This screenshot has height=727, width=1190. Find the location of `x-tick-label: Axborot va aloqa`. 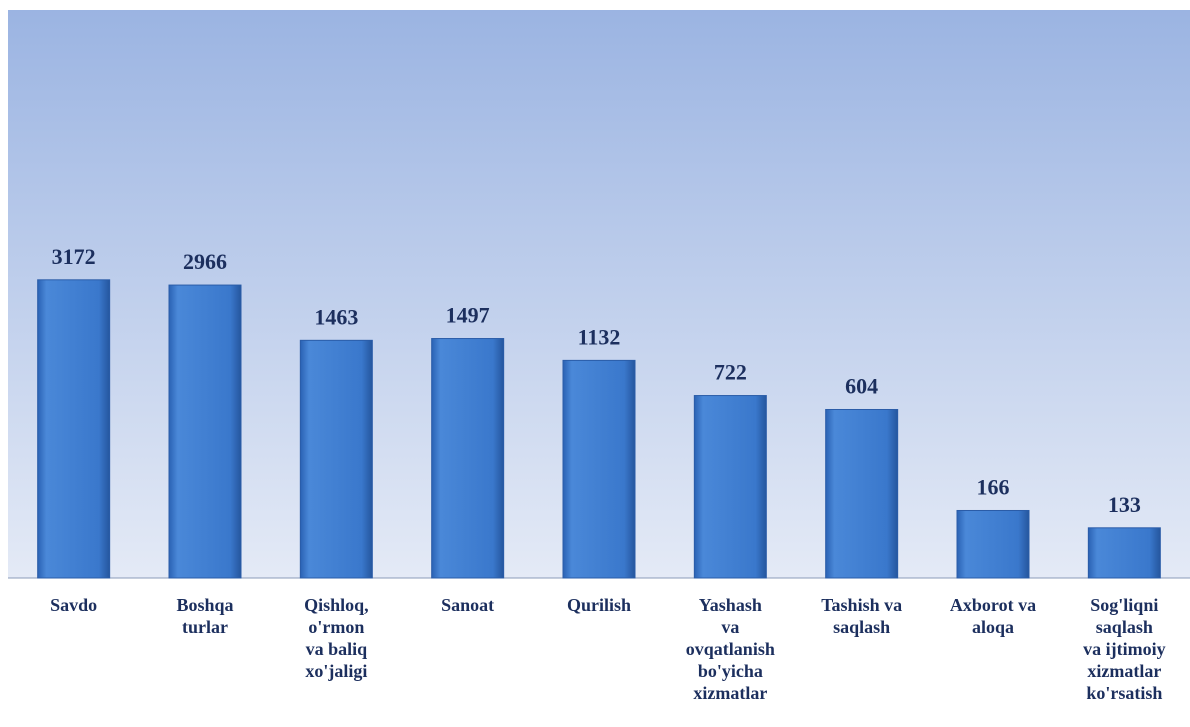

x-tick-label: Axborot va aloqa is located at coordinates (993, 616).